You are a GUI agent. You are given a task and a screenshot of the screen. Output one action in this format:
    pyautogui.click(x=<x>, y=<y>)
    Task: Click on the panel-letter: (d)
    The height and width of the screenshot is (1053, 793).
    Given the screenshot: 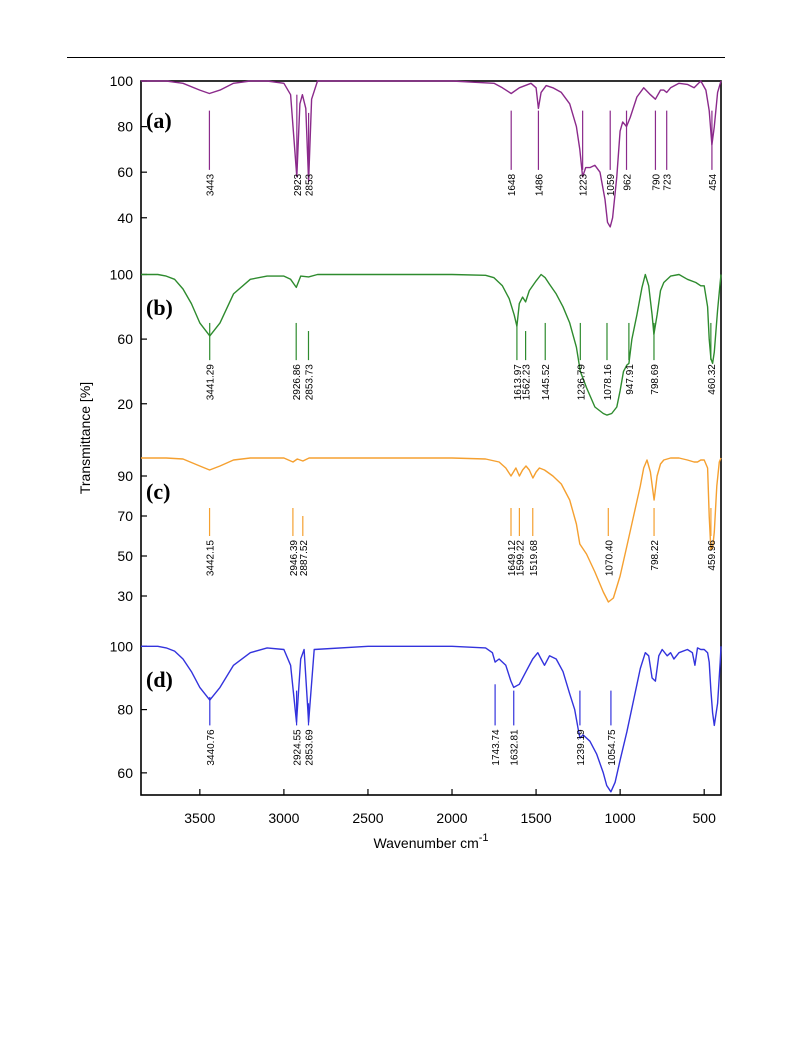 What is the action you would take?
    pyautogui.click(x=159, y=679)
    